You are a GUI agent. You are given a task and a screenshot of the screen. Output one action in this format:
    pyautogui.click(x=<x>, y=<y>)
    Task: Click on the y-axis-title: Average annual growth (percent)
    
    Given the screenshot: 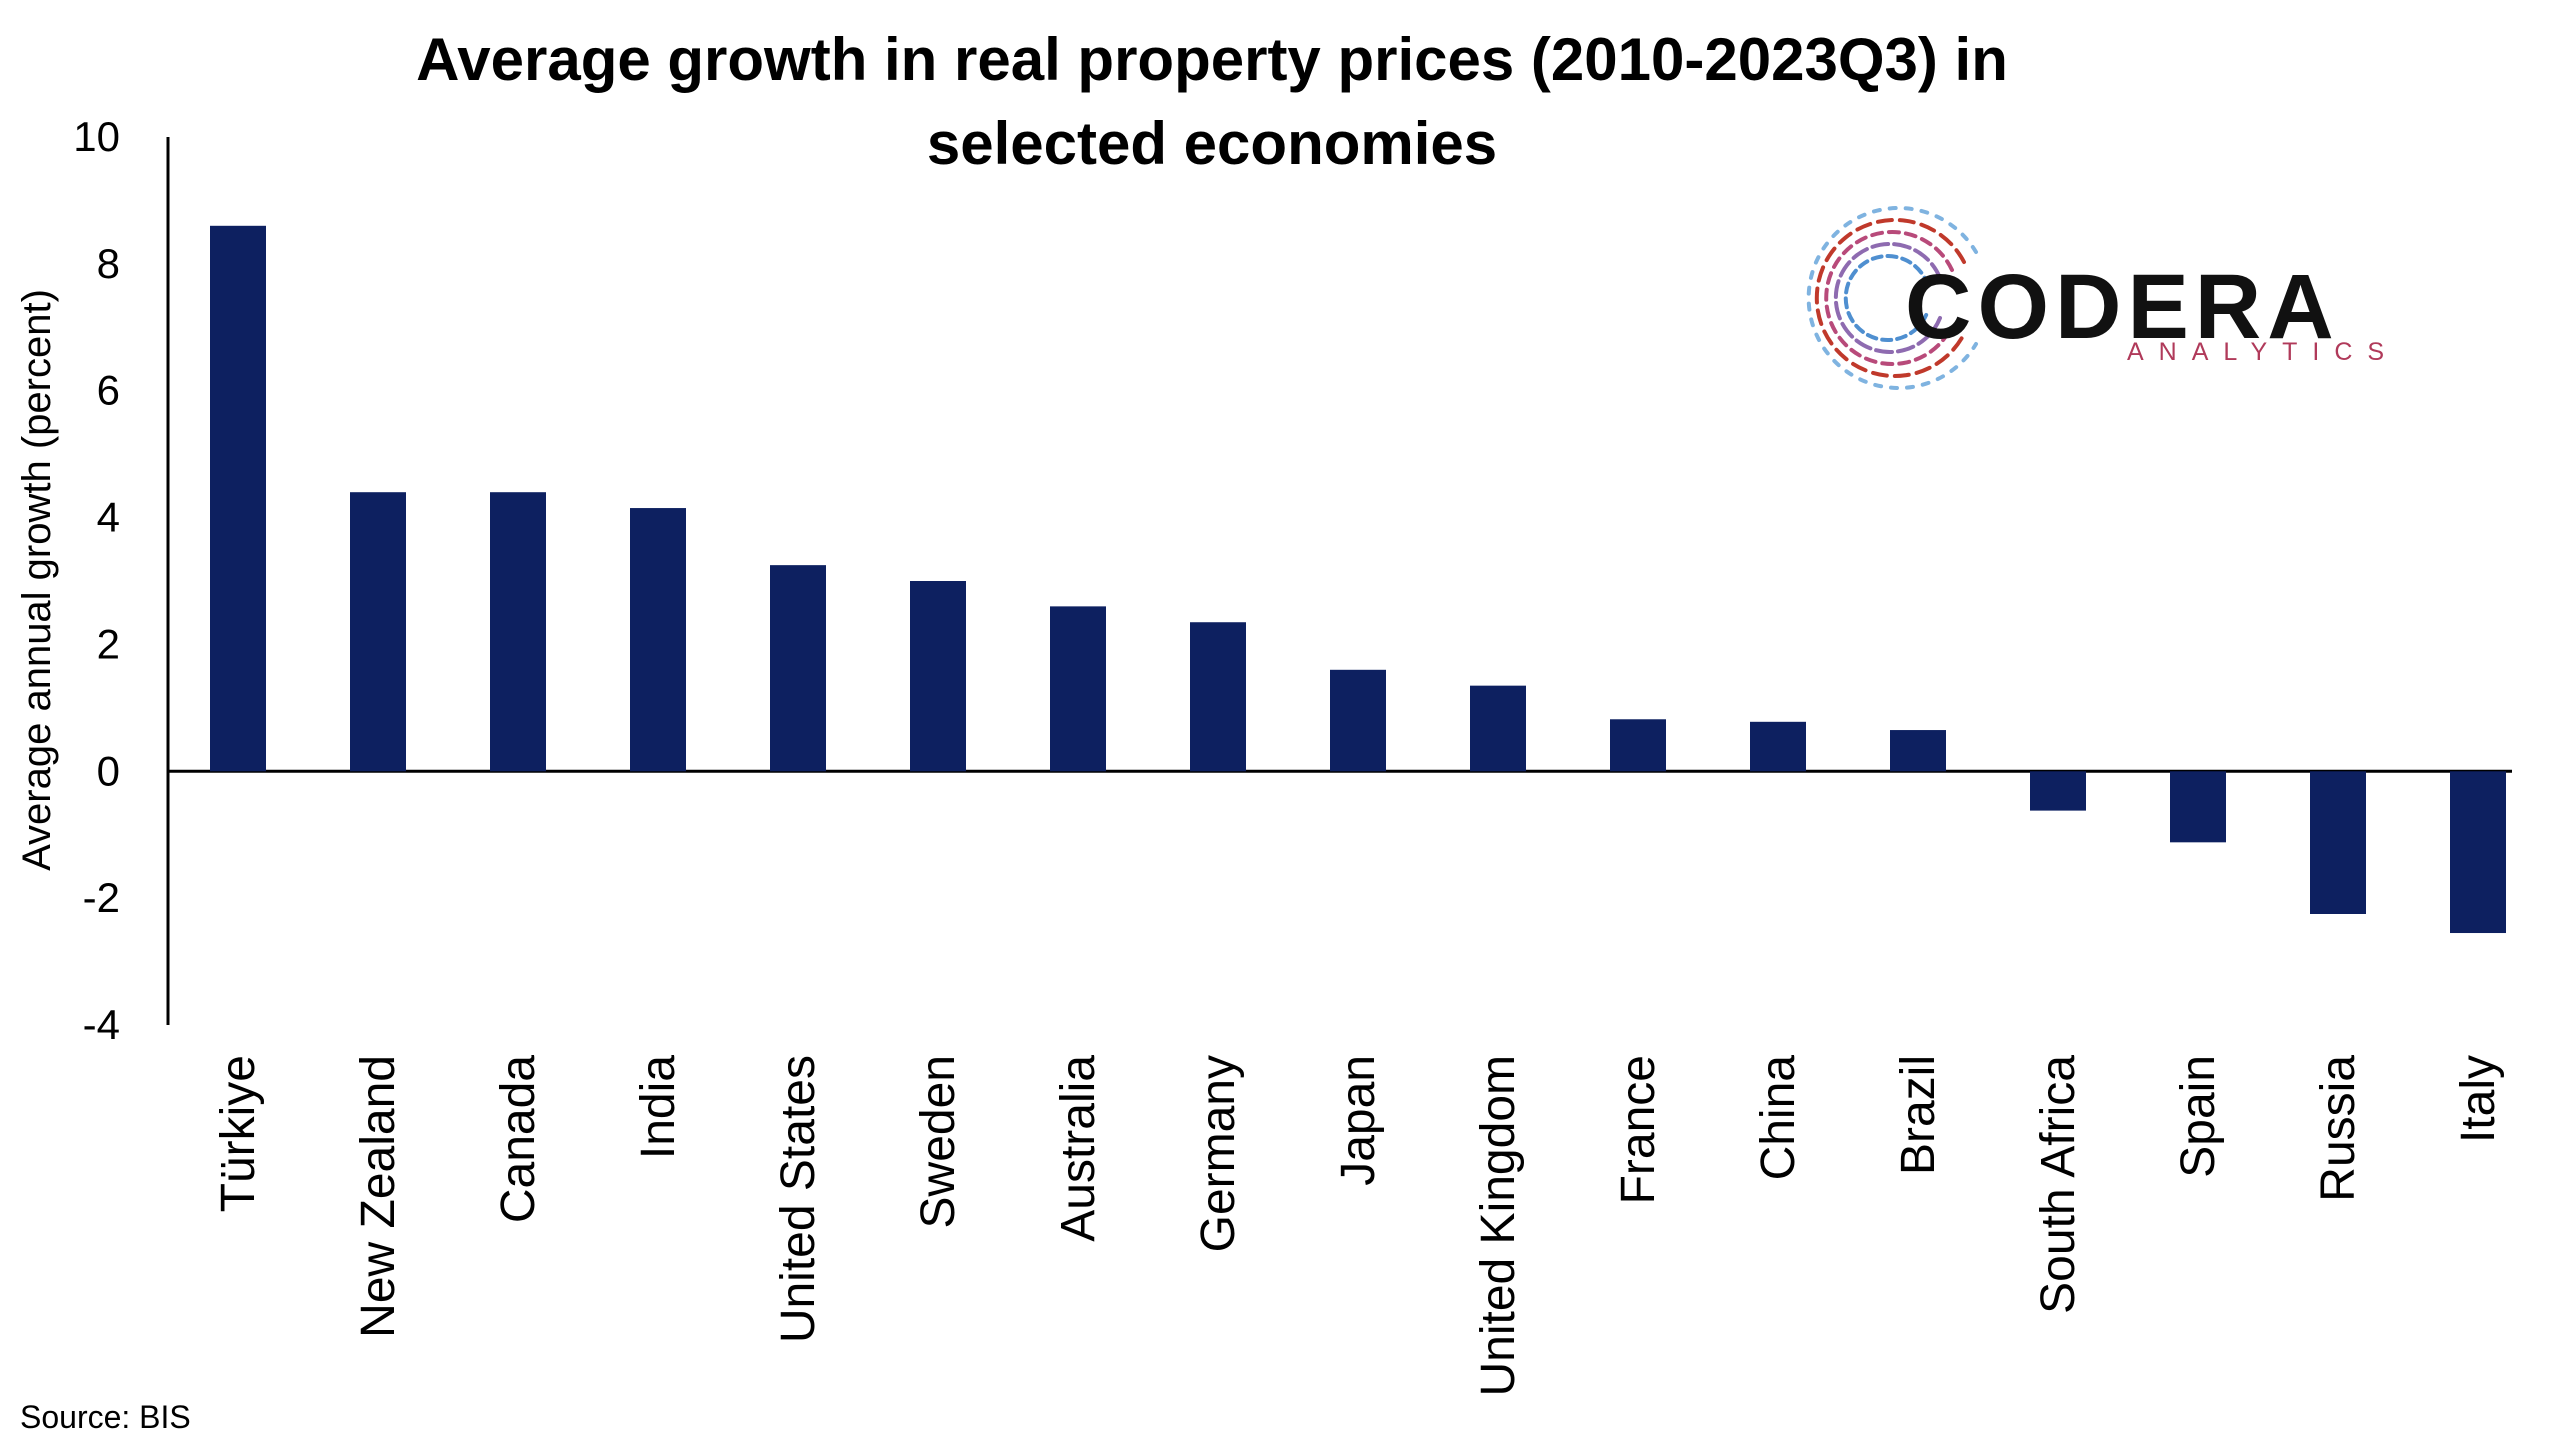 What is the action you would take?
    pyautogui.click(x=37, y=580)
    